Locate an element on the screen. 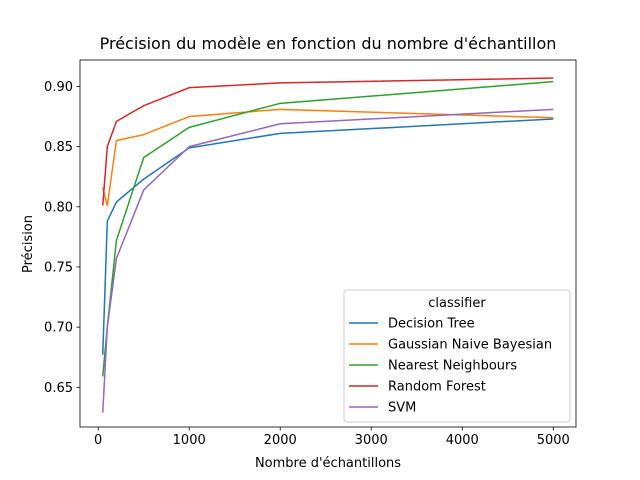 The height and width of the screenshot is (480, 640). y-tick-label: 0.65 is located at coordinates (58, 388).